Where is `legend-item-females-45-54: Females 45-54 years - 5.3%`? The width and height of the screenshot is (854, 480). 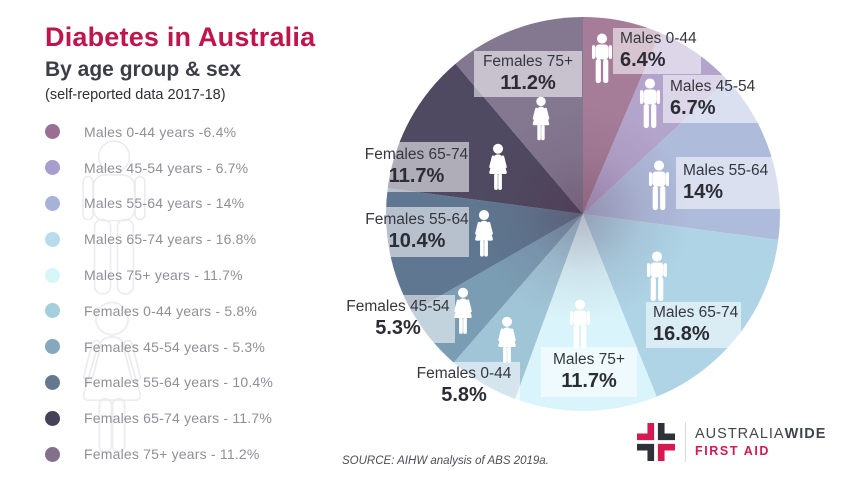
legend-item-females-45-54: Females 45-54 years - 5.3% is located at coordinates (159, 347).